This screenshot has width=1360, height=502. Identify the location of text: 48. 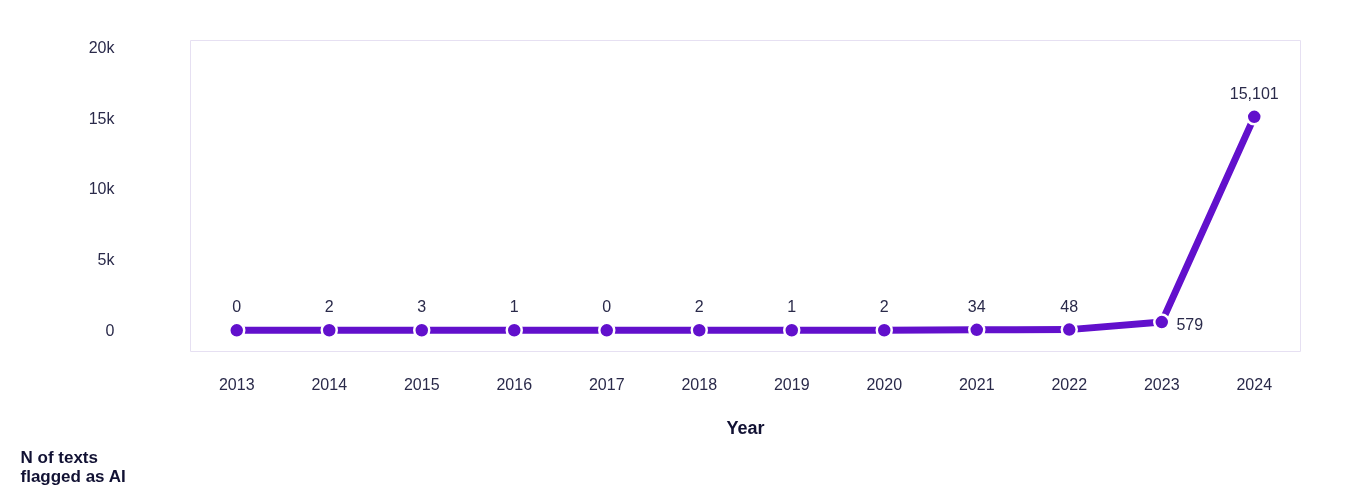
(1069, 306).